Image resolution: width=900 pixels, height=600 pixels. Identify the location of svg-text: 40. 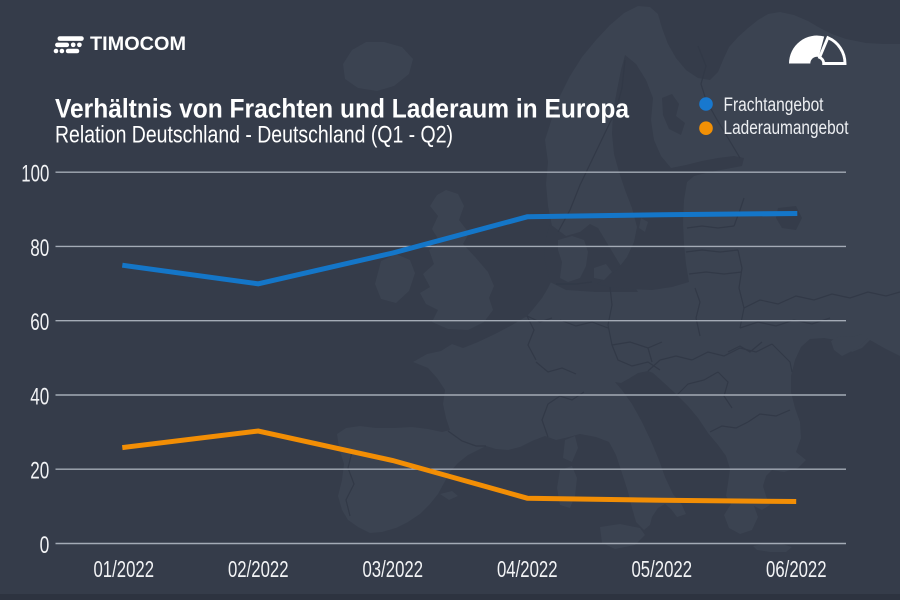
(39, 397).